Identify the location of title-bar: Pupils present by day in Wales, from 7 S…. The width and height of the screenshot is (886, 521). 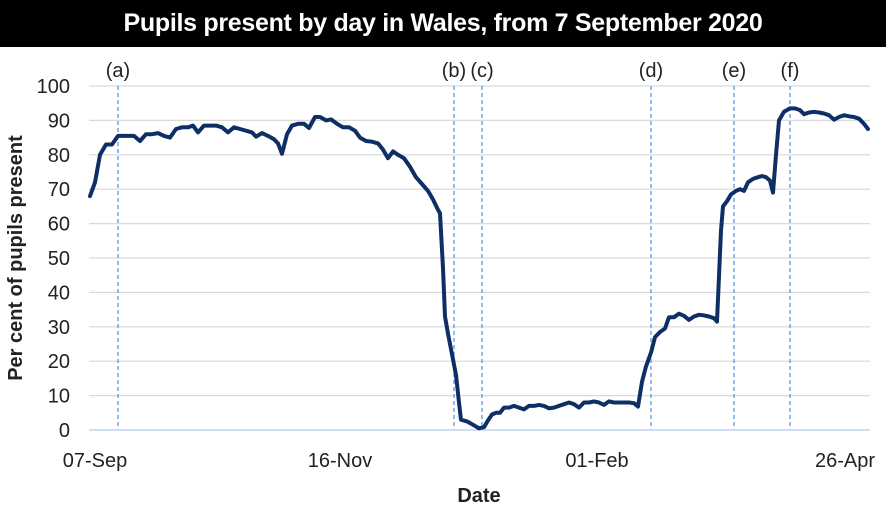
(443, 23).